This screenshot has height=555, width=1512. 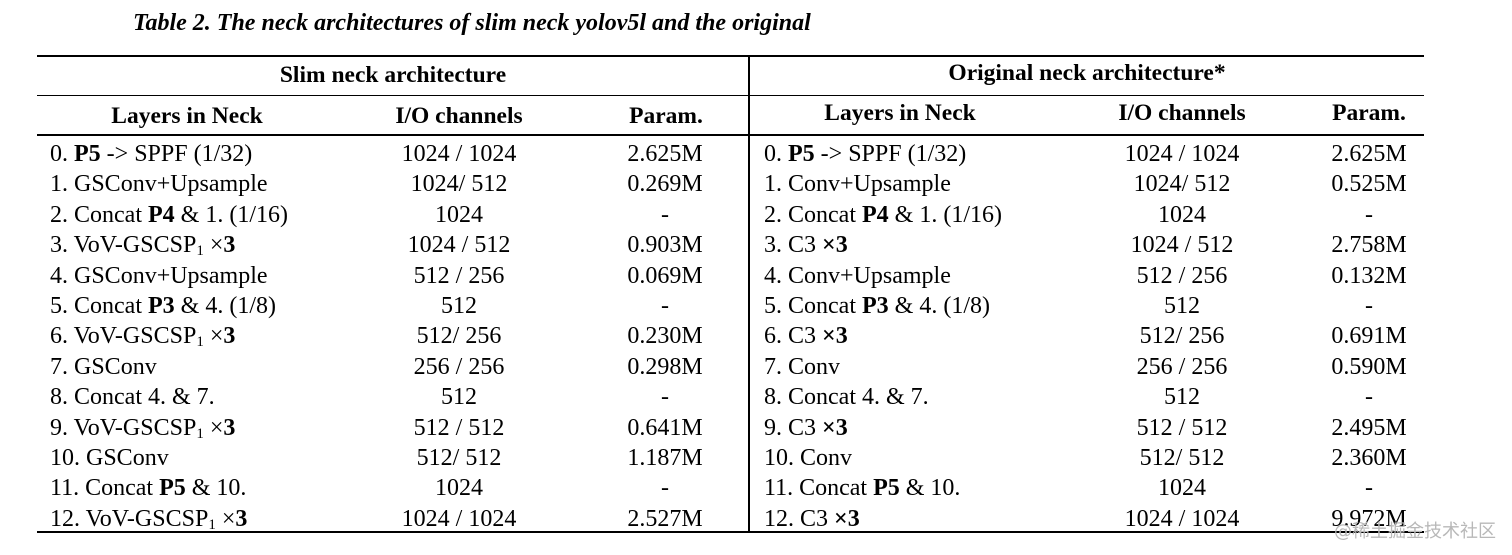 I want to click on original-row-10-param: 2.360M, so click(x=1369, y=458).